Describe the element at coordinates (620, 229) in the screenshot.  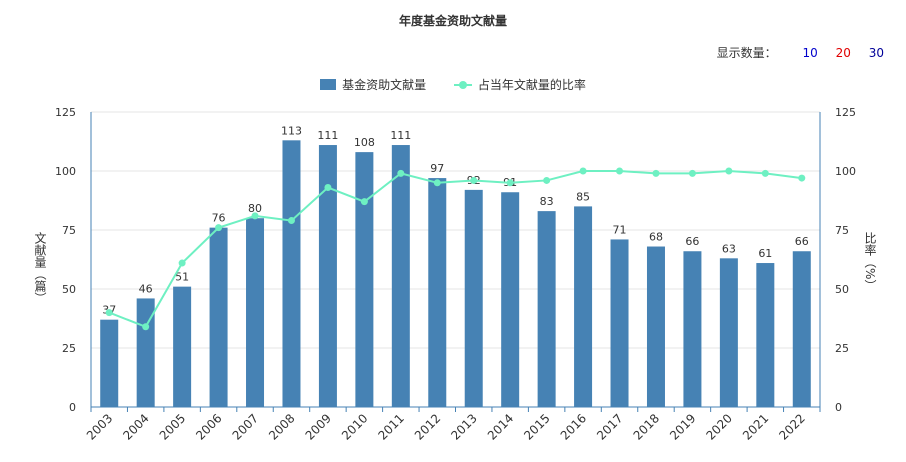
I see `bar-value-label: 71` at that location.